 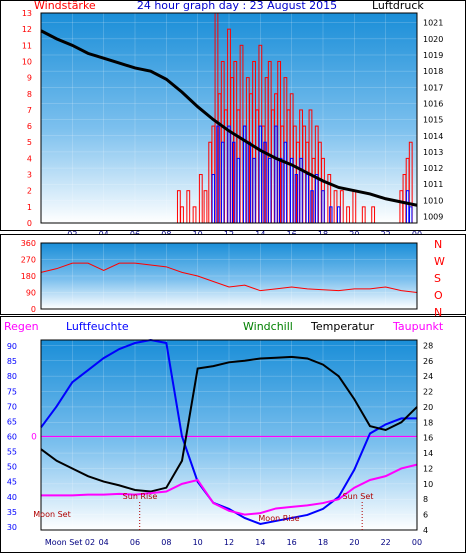 What do you see at coordinates (428, 345) in the screenshot?
I see `temperature-axis-tick-label: 28` at bounding box center [428, 345].